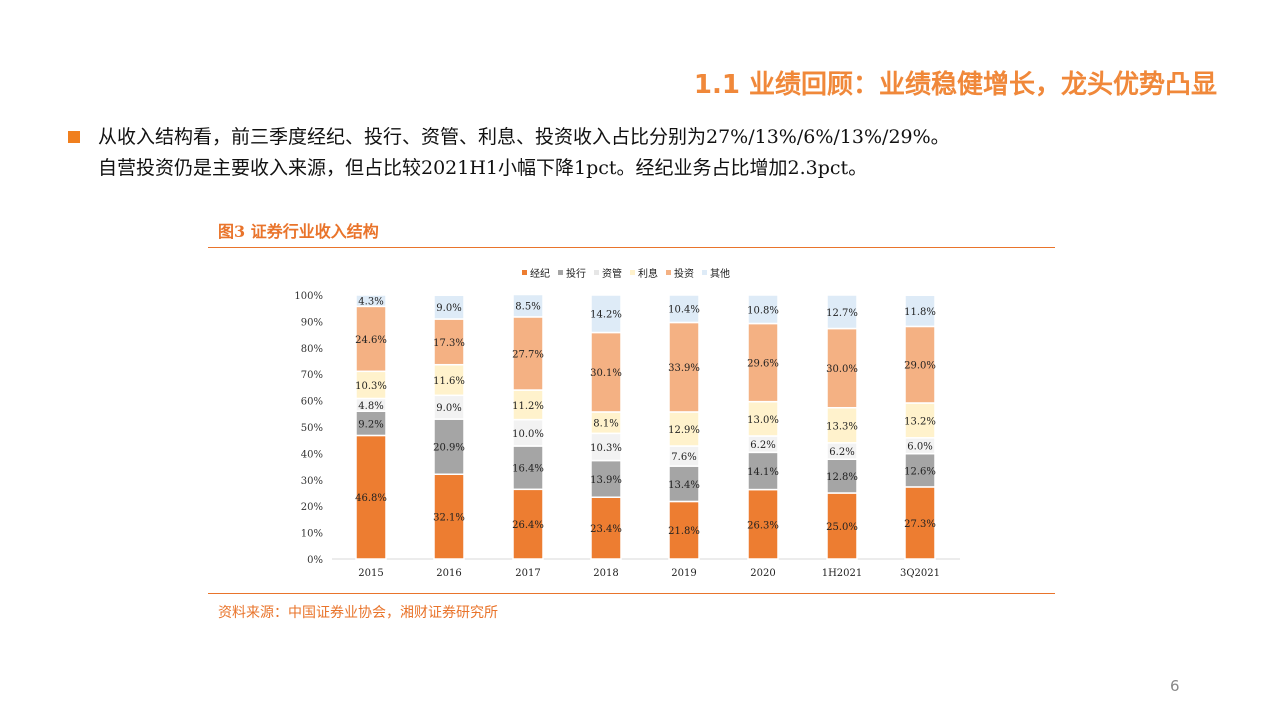 This screenshot has height=719, width=1279. I want to click on y-tick-label: 60%, so click(312, 402).